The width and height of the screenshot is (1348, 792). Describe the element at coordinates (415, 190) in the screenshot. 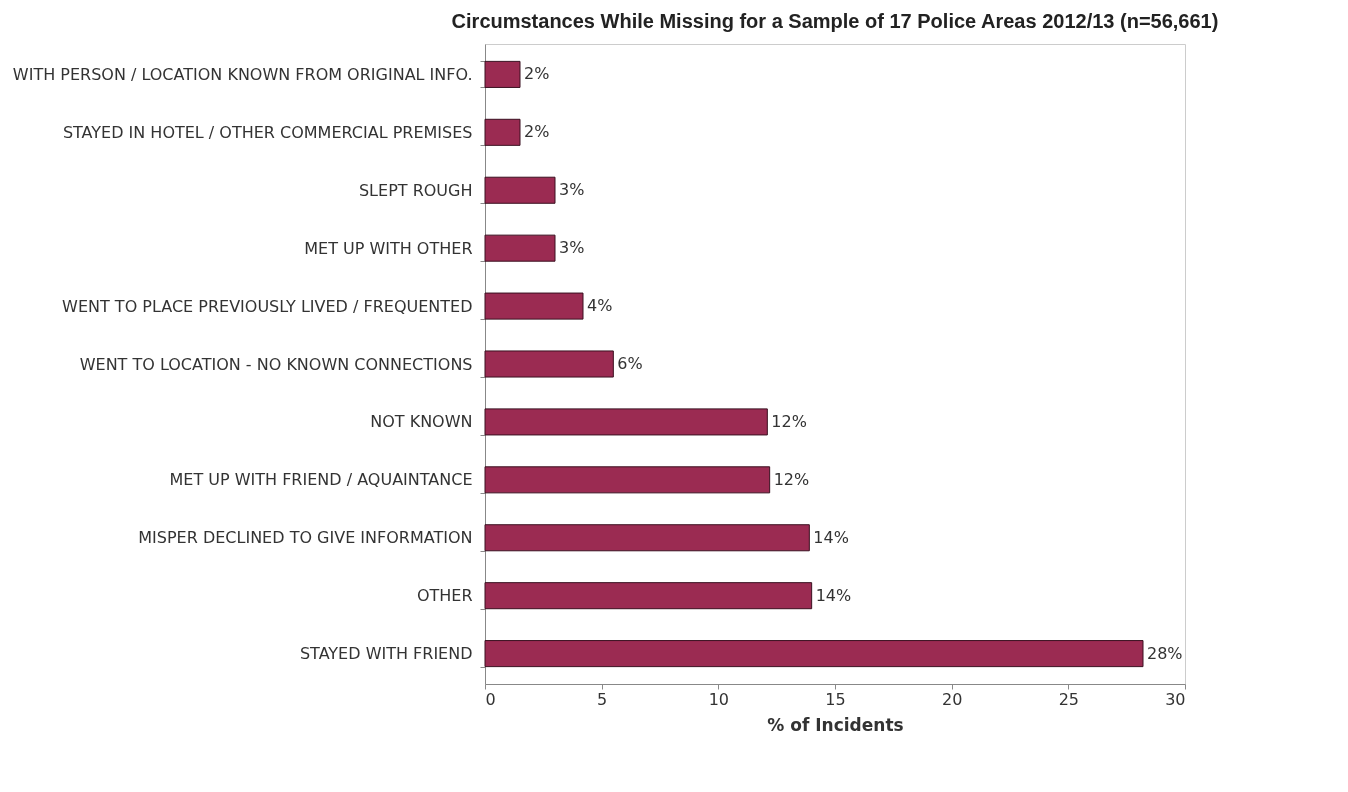

I see `y-tick-label: SLEPT ROUGH` at that location.